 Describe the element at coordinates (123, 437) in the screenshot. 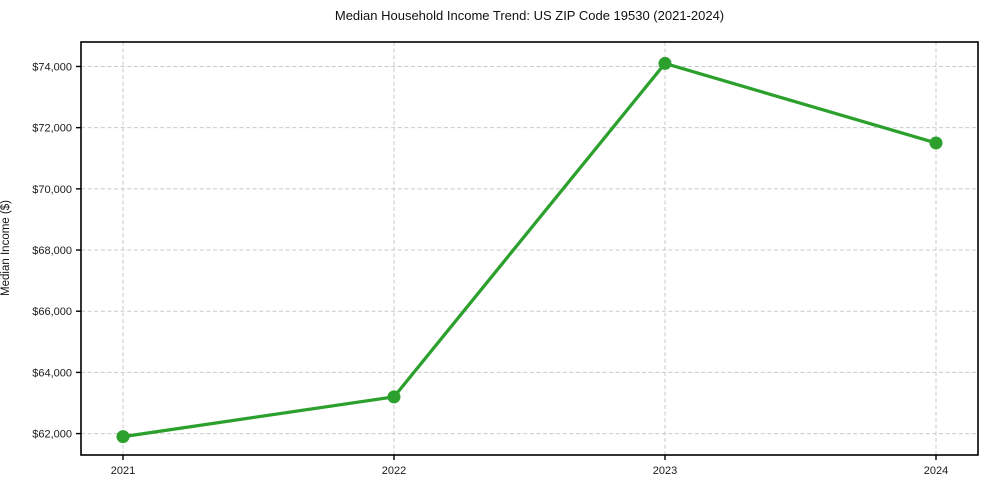

I see `data-point-2021` at that location.